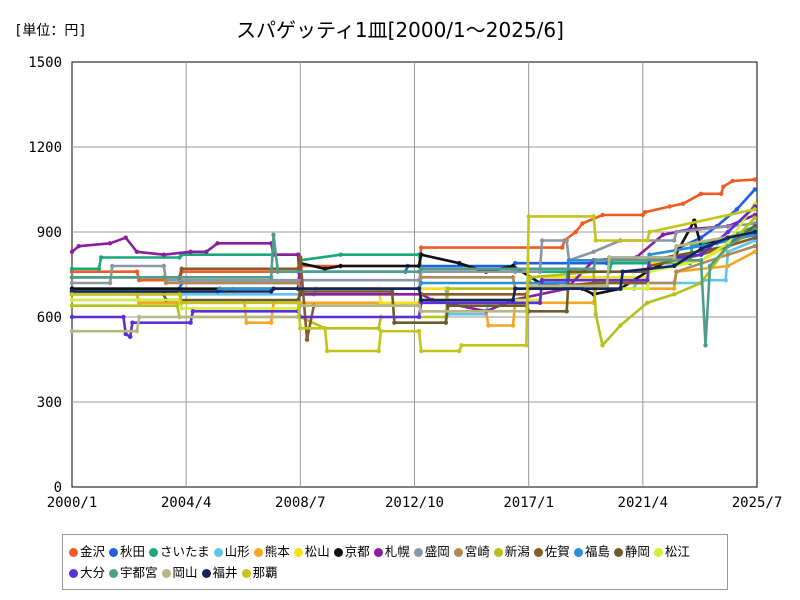 The width and height of the screenshot is (800, 600). I want to click on legend-item: 佐賀, so click(551, 551).